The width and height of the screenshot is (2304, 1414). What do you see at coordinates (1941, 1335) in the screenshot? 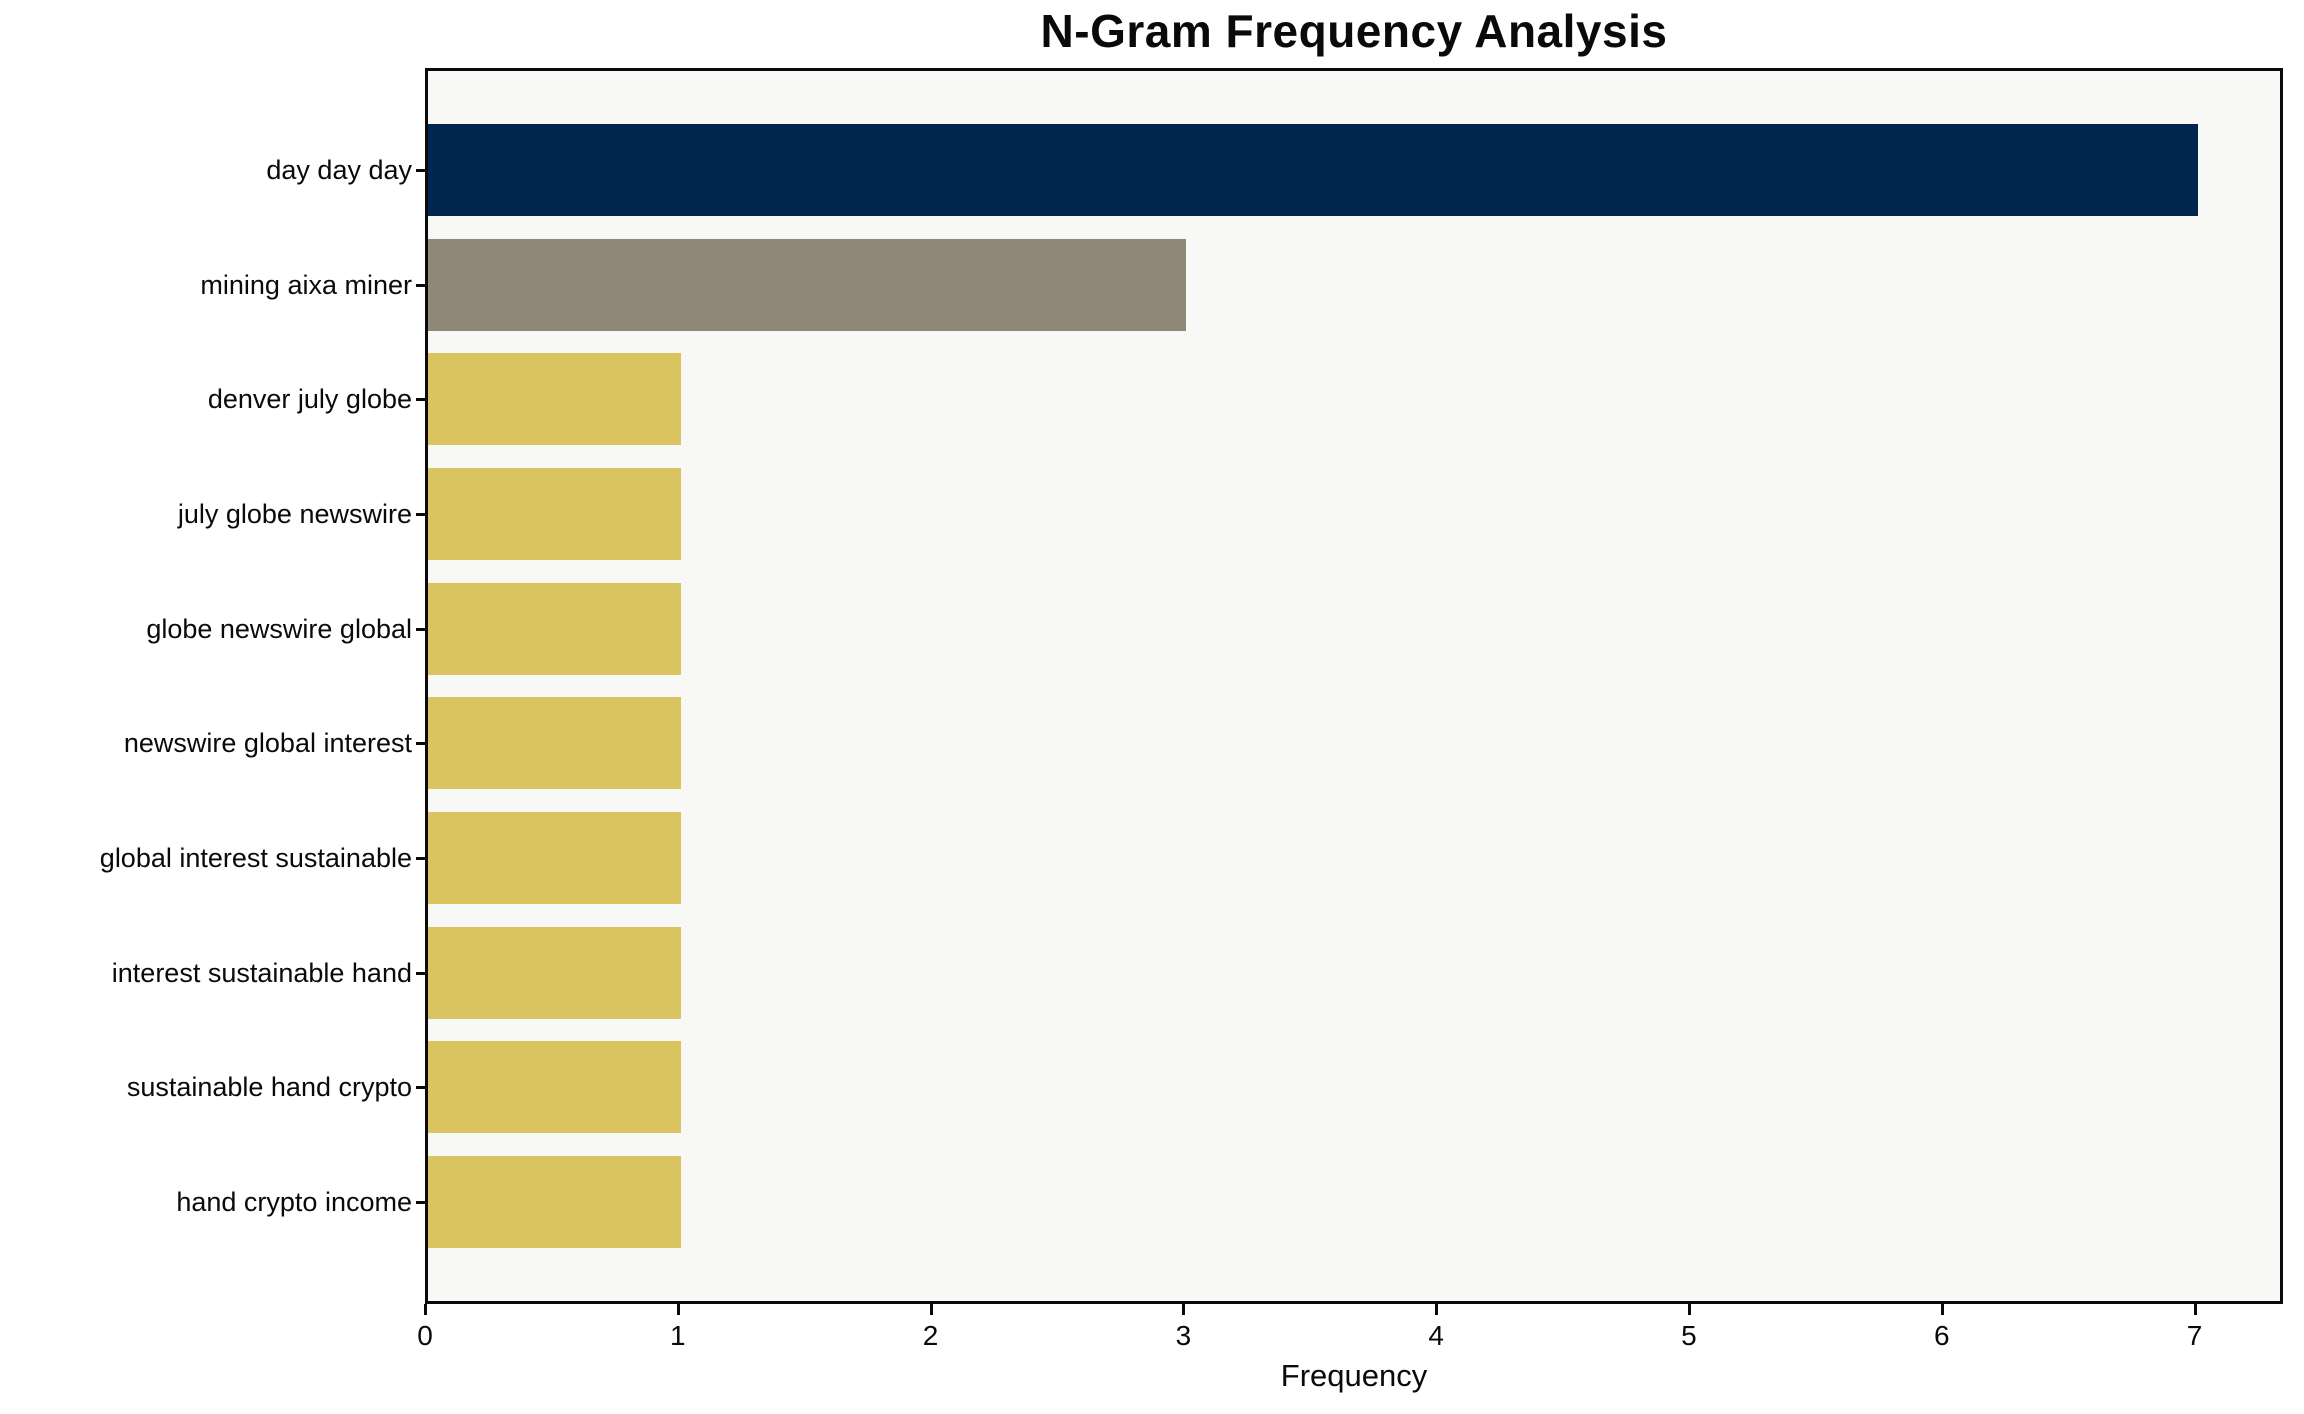
I see `x-tick-label: 6` at bounding box center [1941, 1335].